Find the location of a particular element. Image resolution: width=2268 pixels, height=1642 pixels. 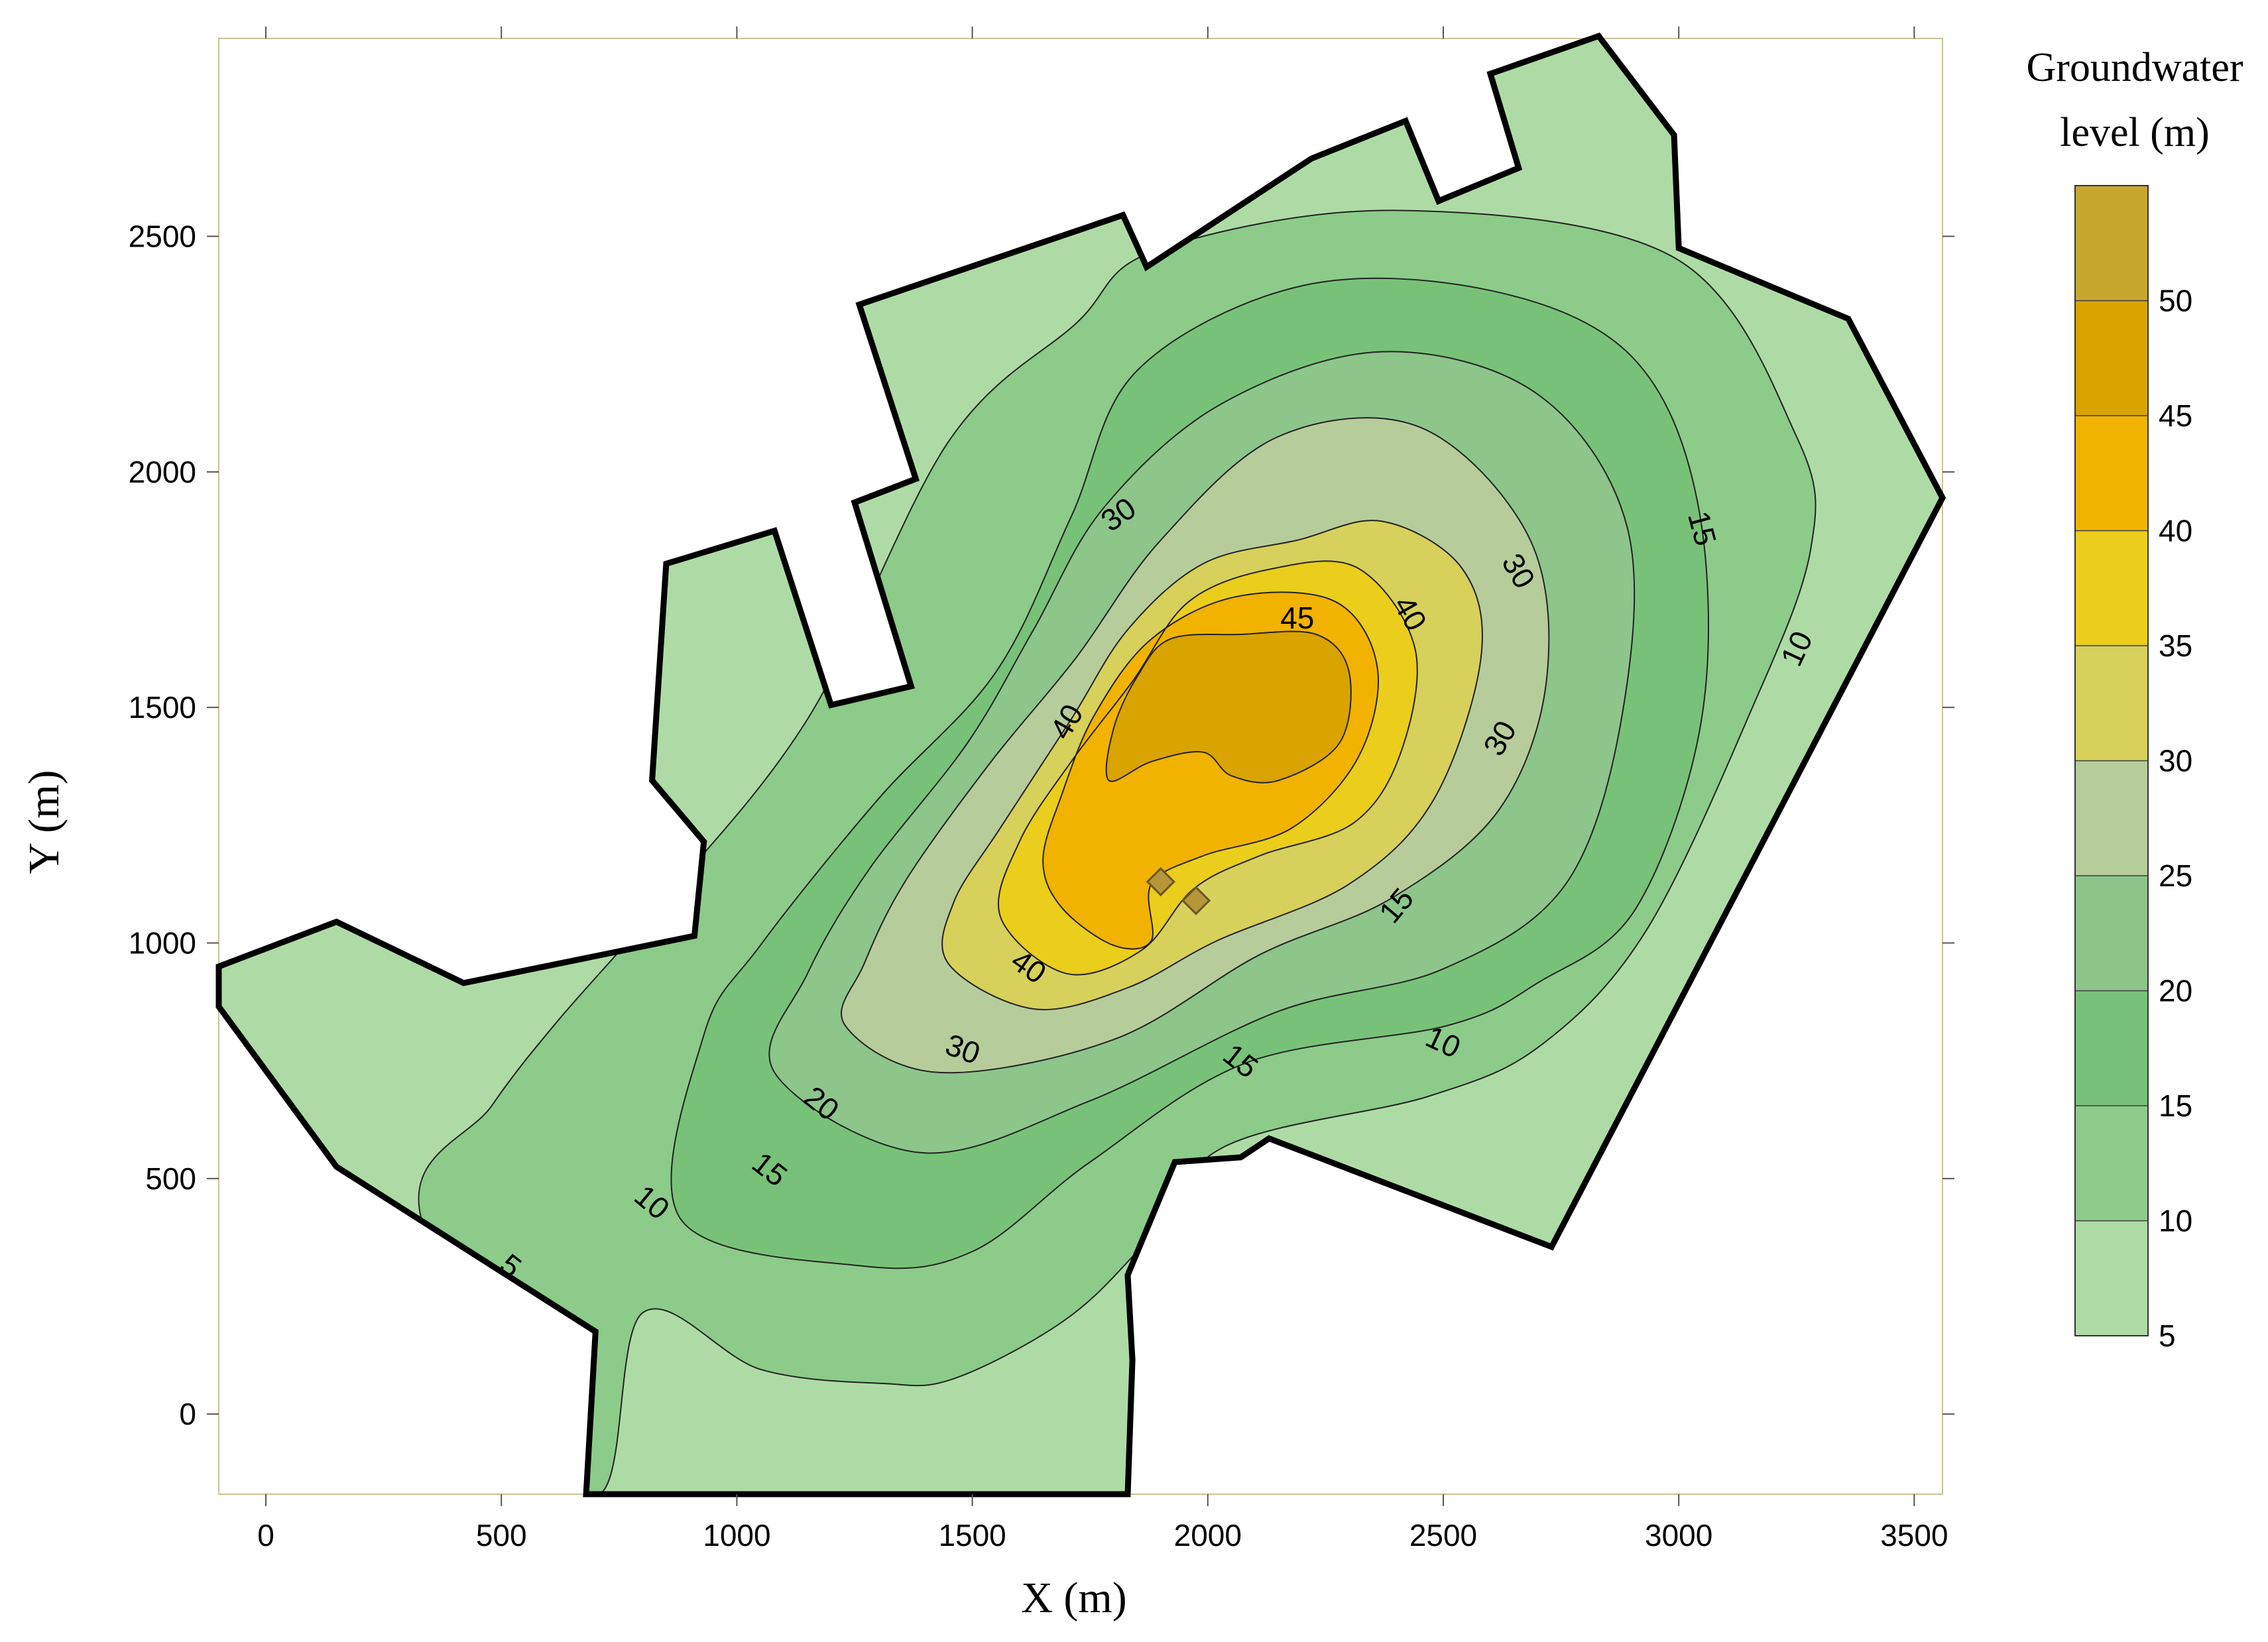

y-tick-label: 1000 is located at coordinates (162, 943).